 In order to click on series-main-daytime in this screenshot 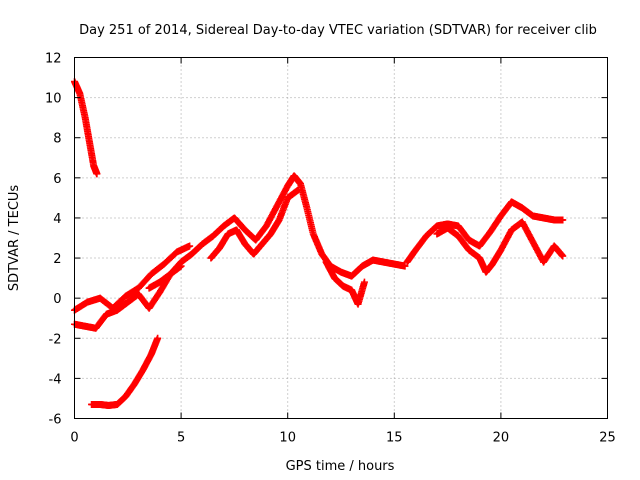, I will do `click(277, 232)`.